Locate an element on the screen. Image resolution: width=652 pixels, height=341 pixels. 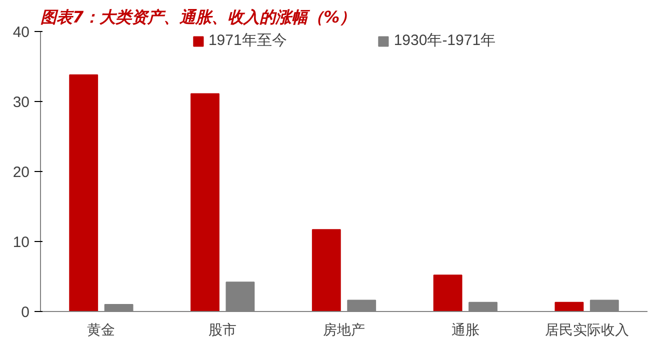
x-tick-label: 股市 is located at coordinates (222, 330).